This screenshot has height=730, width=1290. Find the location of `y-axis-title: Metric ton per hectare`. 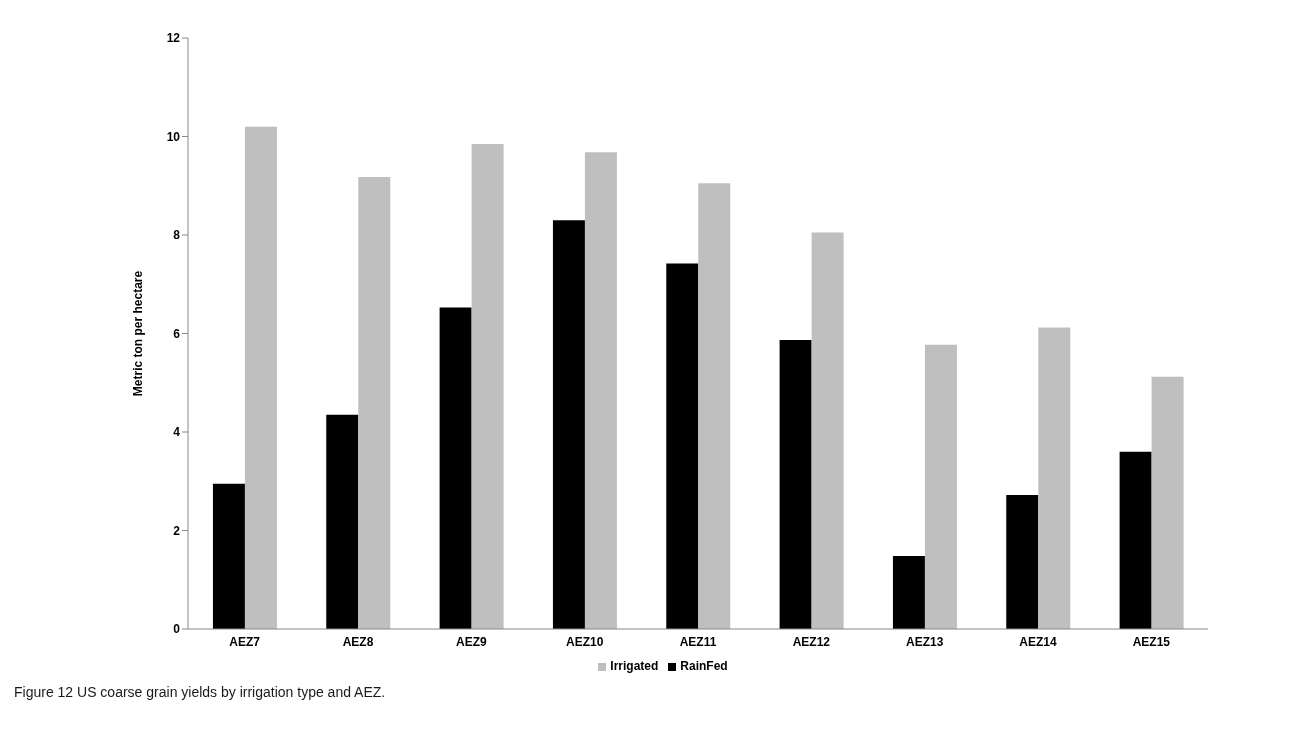

y-axis-title: Metric ton per hectare is located at coordinates (138, 333).